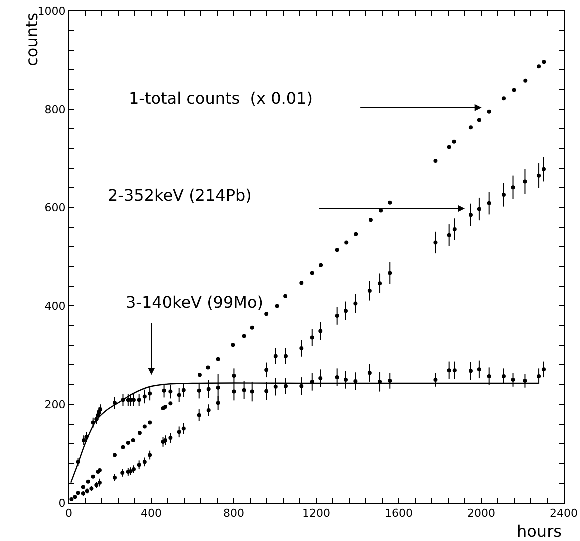 Image resolution: width=580 pixels, height=541 pixels. Describe the element at coordinates (52, 11) in the screenshot. I see `y-tick-label: 1000` at that location.